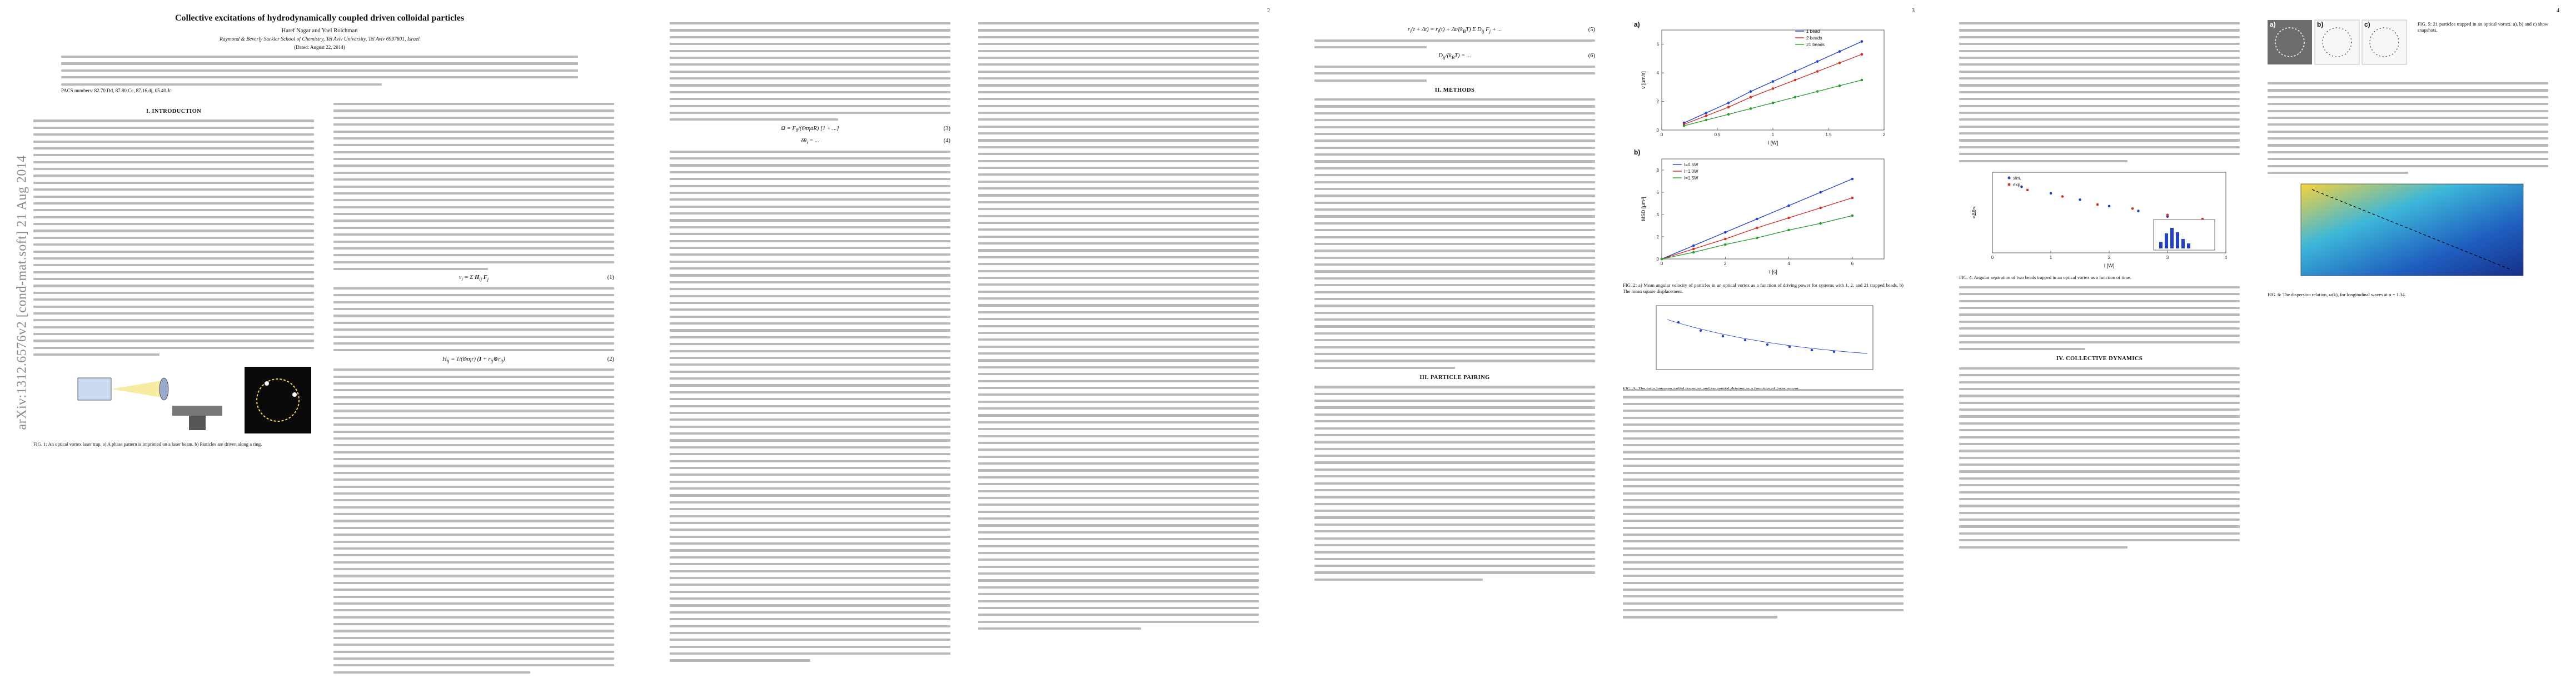 This screenshot has width=2576, height=678. Describe the element at coordinates (1658, 73) in the screenshot. I see `y-tick-label: 4` at that location.